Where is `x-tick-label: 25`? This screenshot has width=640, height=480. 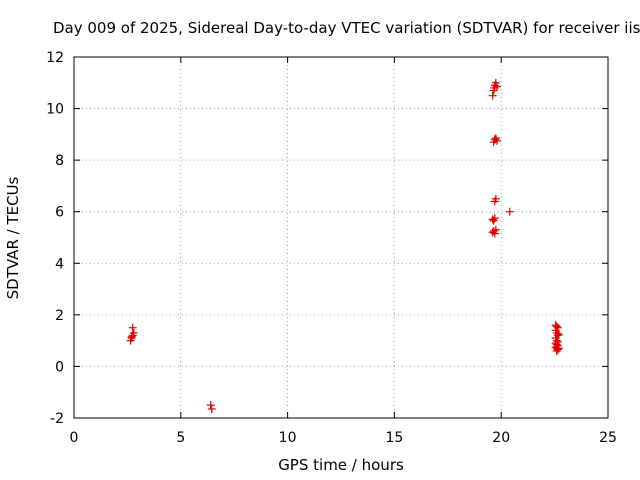
x-tick-label: 25 is located at coordinates (608, 438).